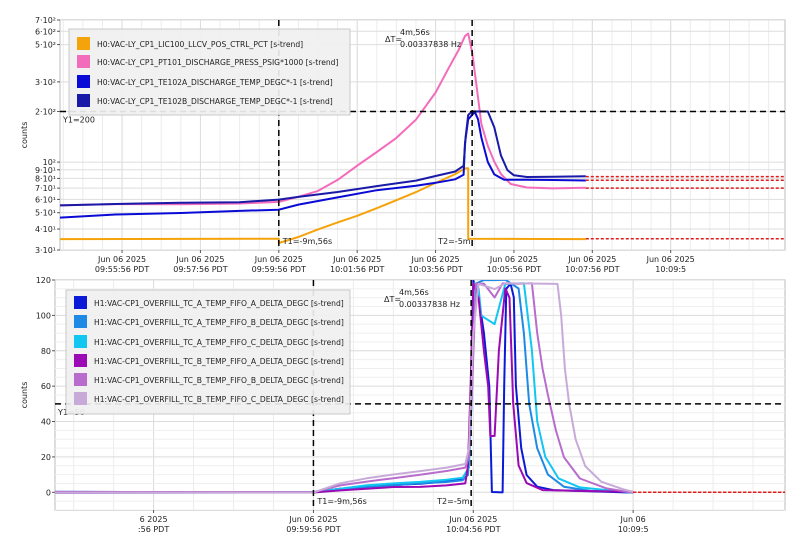 The width and height of the screenshot is (804, 551). I want to click on y-tick-label: 100, so click(43, 315).